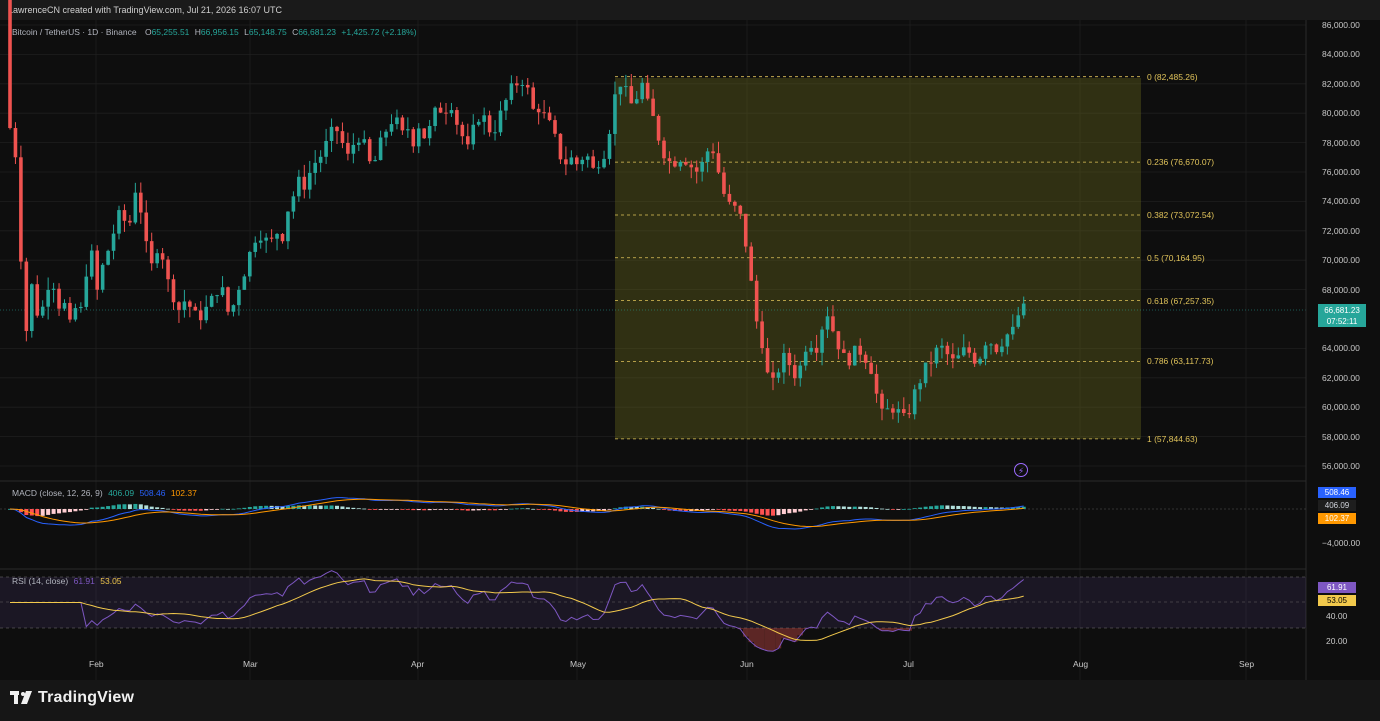 Image resolution: width=1380 pixels, height=721 pixels. Describe the element at coordinates (183, 493) in the screenshot. I see `macd-signal-value: 102.37` at that location.